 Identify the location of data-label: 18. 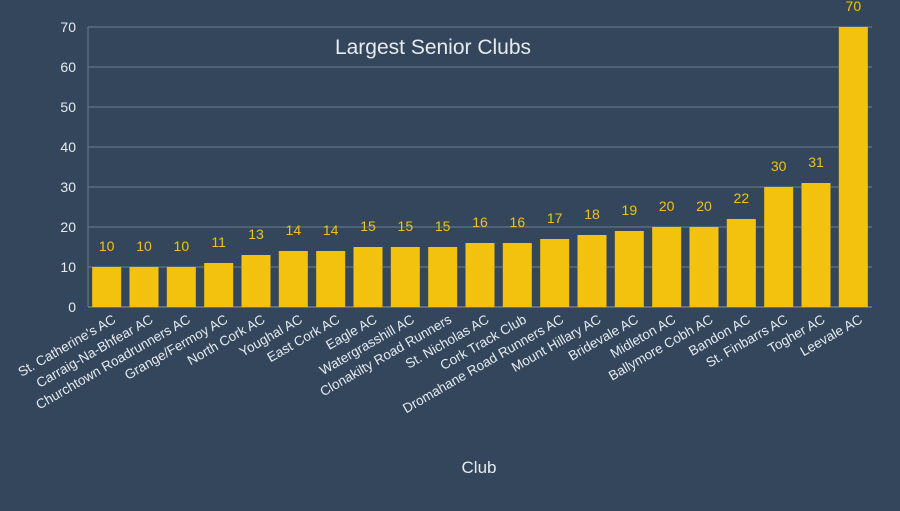
(592, 214).